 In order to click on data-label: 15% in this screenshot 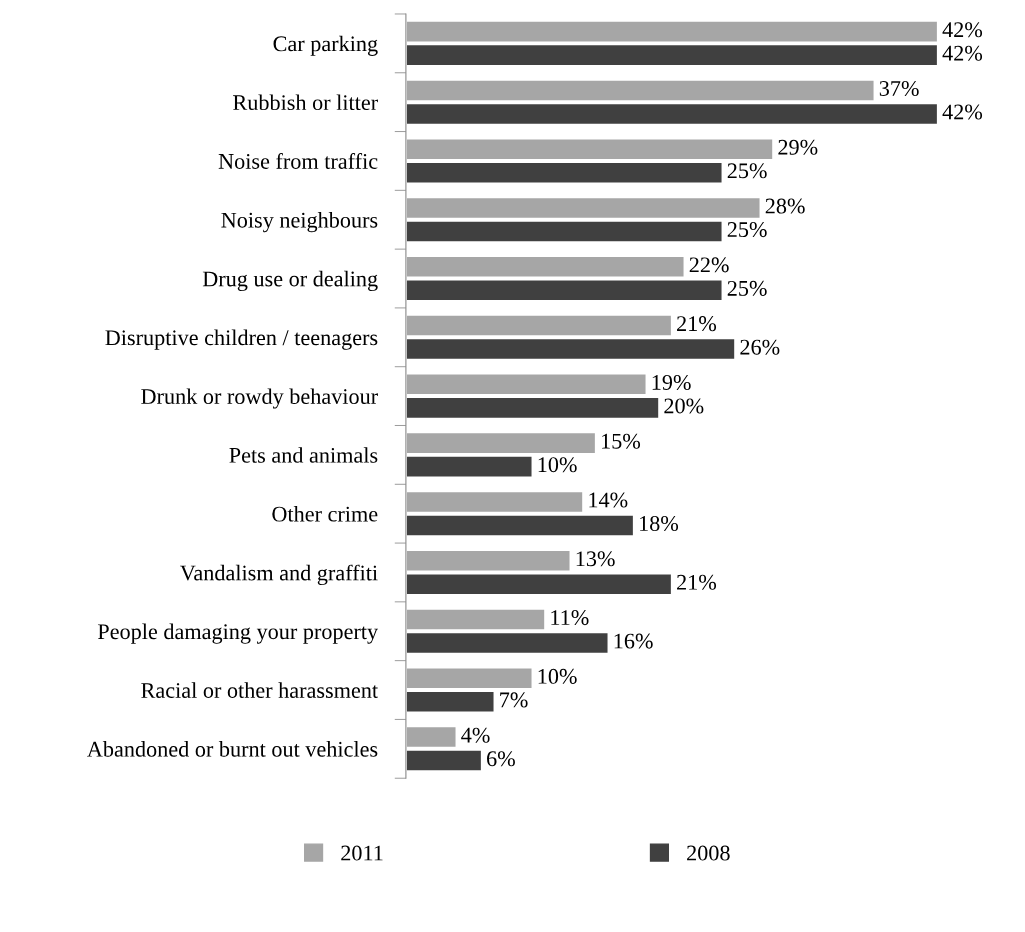, I will do `click(621, 441)`.